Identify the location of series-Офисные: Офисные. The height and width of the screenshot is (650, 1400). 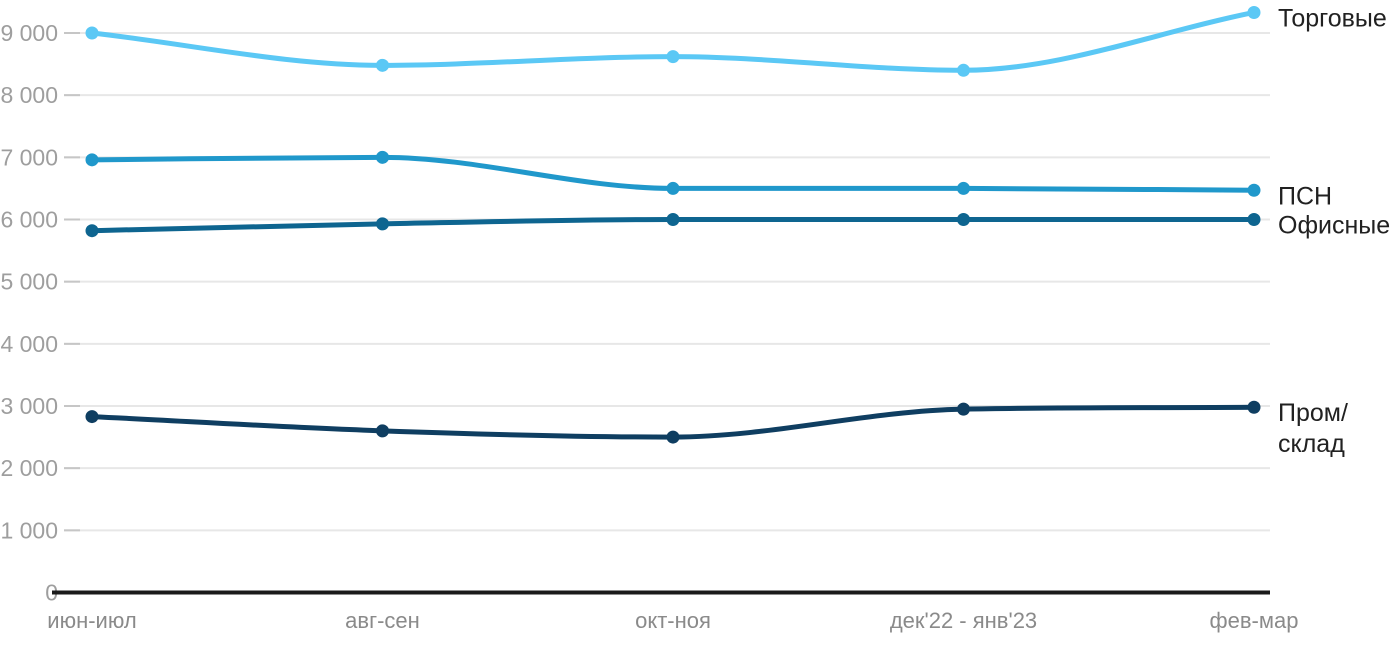
(737, 226).